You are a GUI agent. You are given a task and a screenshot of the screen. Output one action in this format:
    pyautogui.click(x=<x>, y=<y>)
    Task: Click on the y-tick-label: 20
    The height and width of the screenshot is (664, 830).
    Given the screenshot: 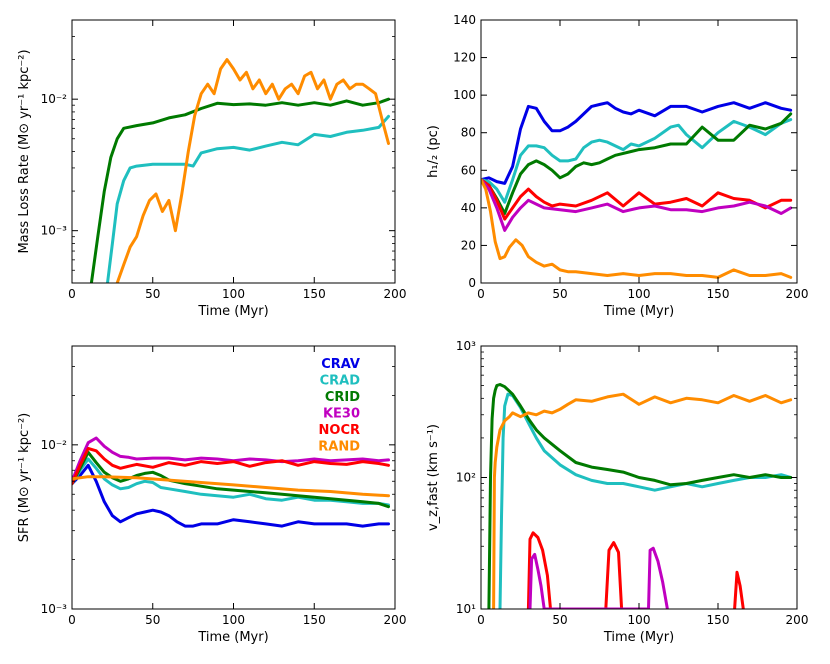 What is the action you would take?
    pyautogui.click(x=468, y=245)
    